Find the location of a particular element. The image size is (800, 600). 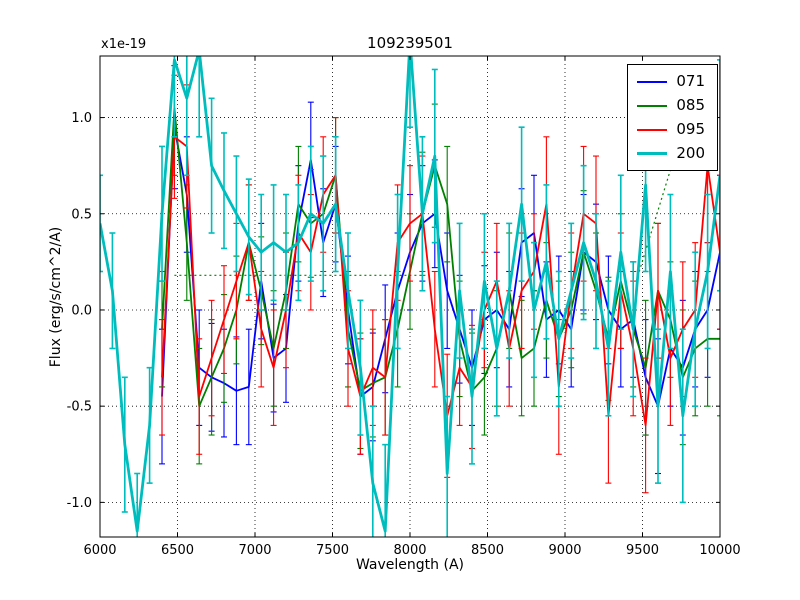

x-axis-label: Wavelength (A) is located at coordinates (409, 565).